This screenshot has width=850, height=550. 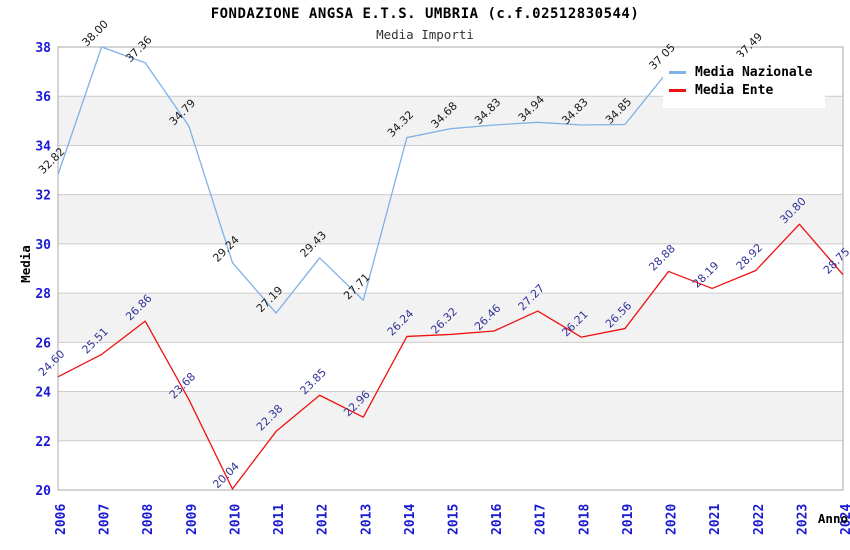 I want to click on x-tick-label: 2010, so click(x=235, y=519).